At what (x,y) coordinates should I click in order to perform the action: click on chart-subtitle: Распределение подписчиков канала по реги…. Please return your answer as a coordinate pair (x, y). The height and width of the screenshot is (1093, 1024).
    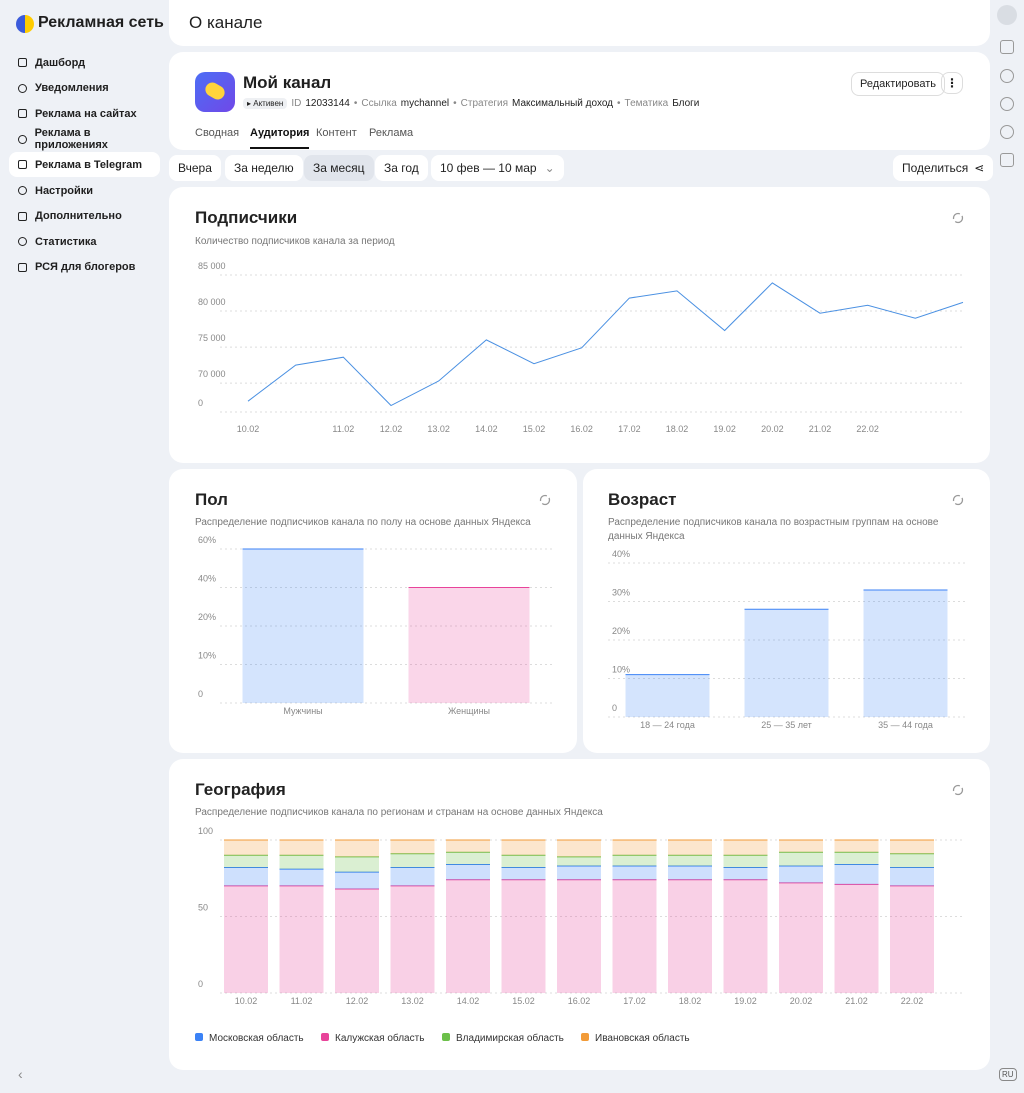
    Looking at the image, I should click on (399, 812).